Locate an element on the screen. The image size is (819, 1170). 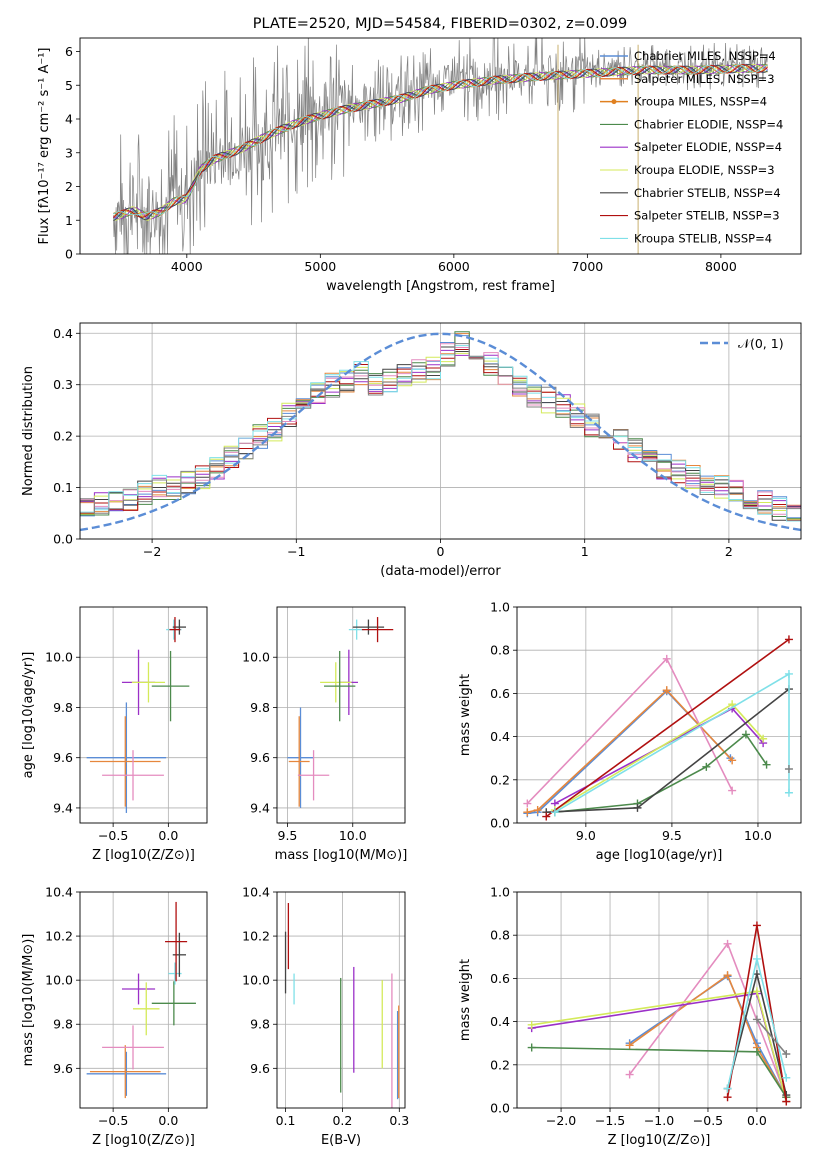
y-tick-label: 9.6 is located at coordinates (63, 1068).